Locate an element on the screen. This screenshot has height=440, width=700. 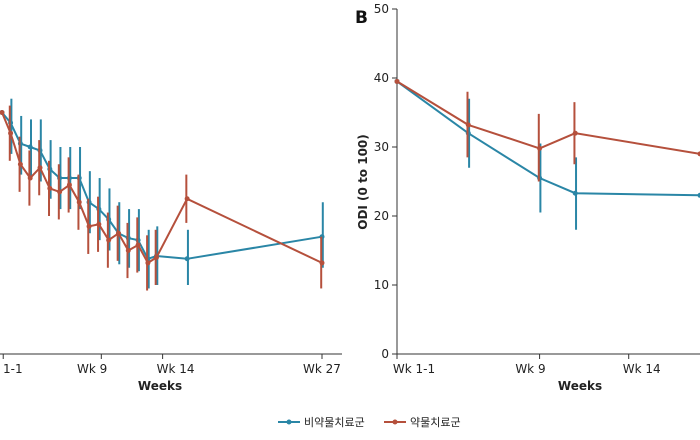
y-axis-label: ODI (0 to 100) is located at coordinates (363, 182).